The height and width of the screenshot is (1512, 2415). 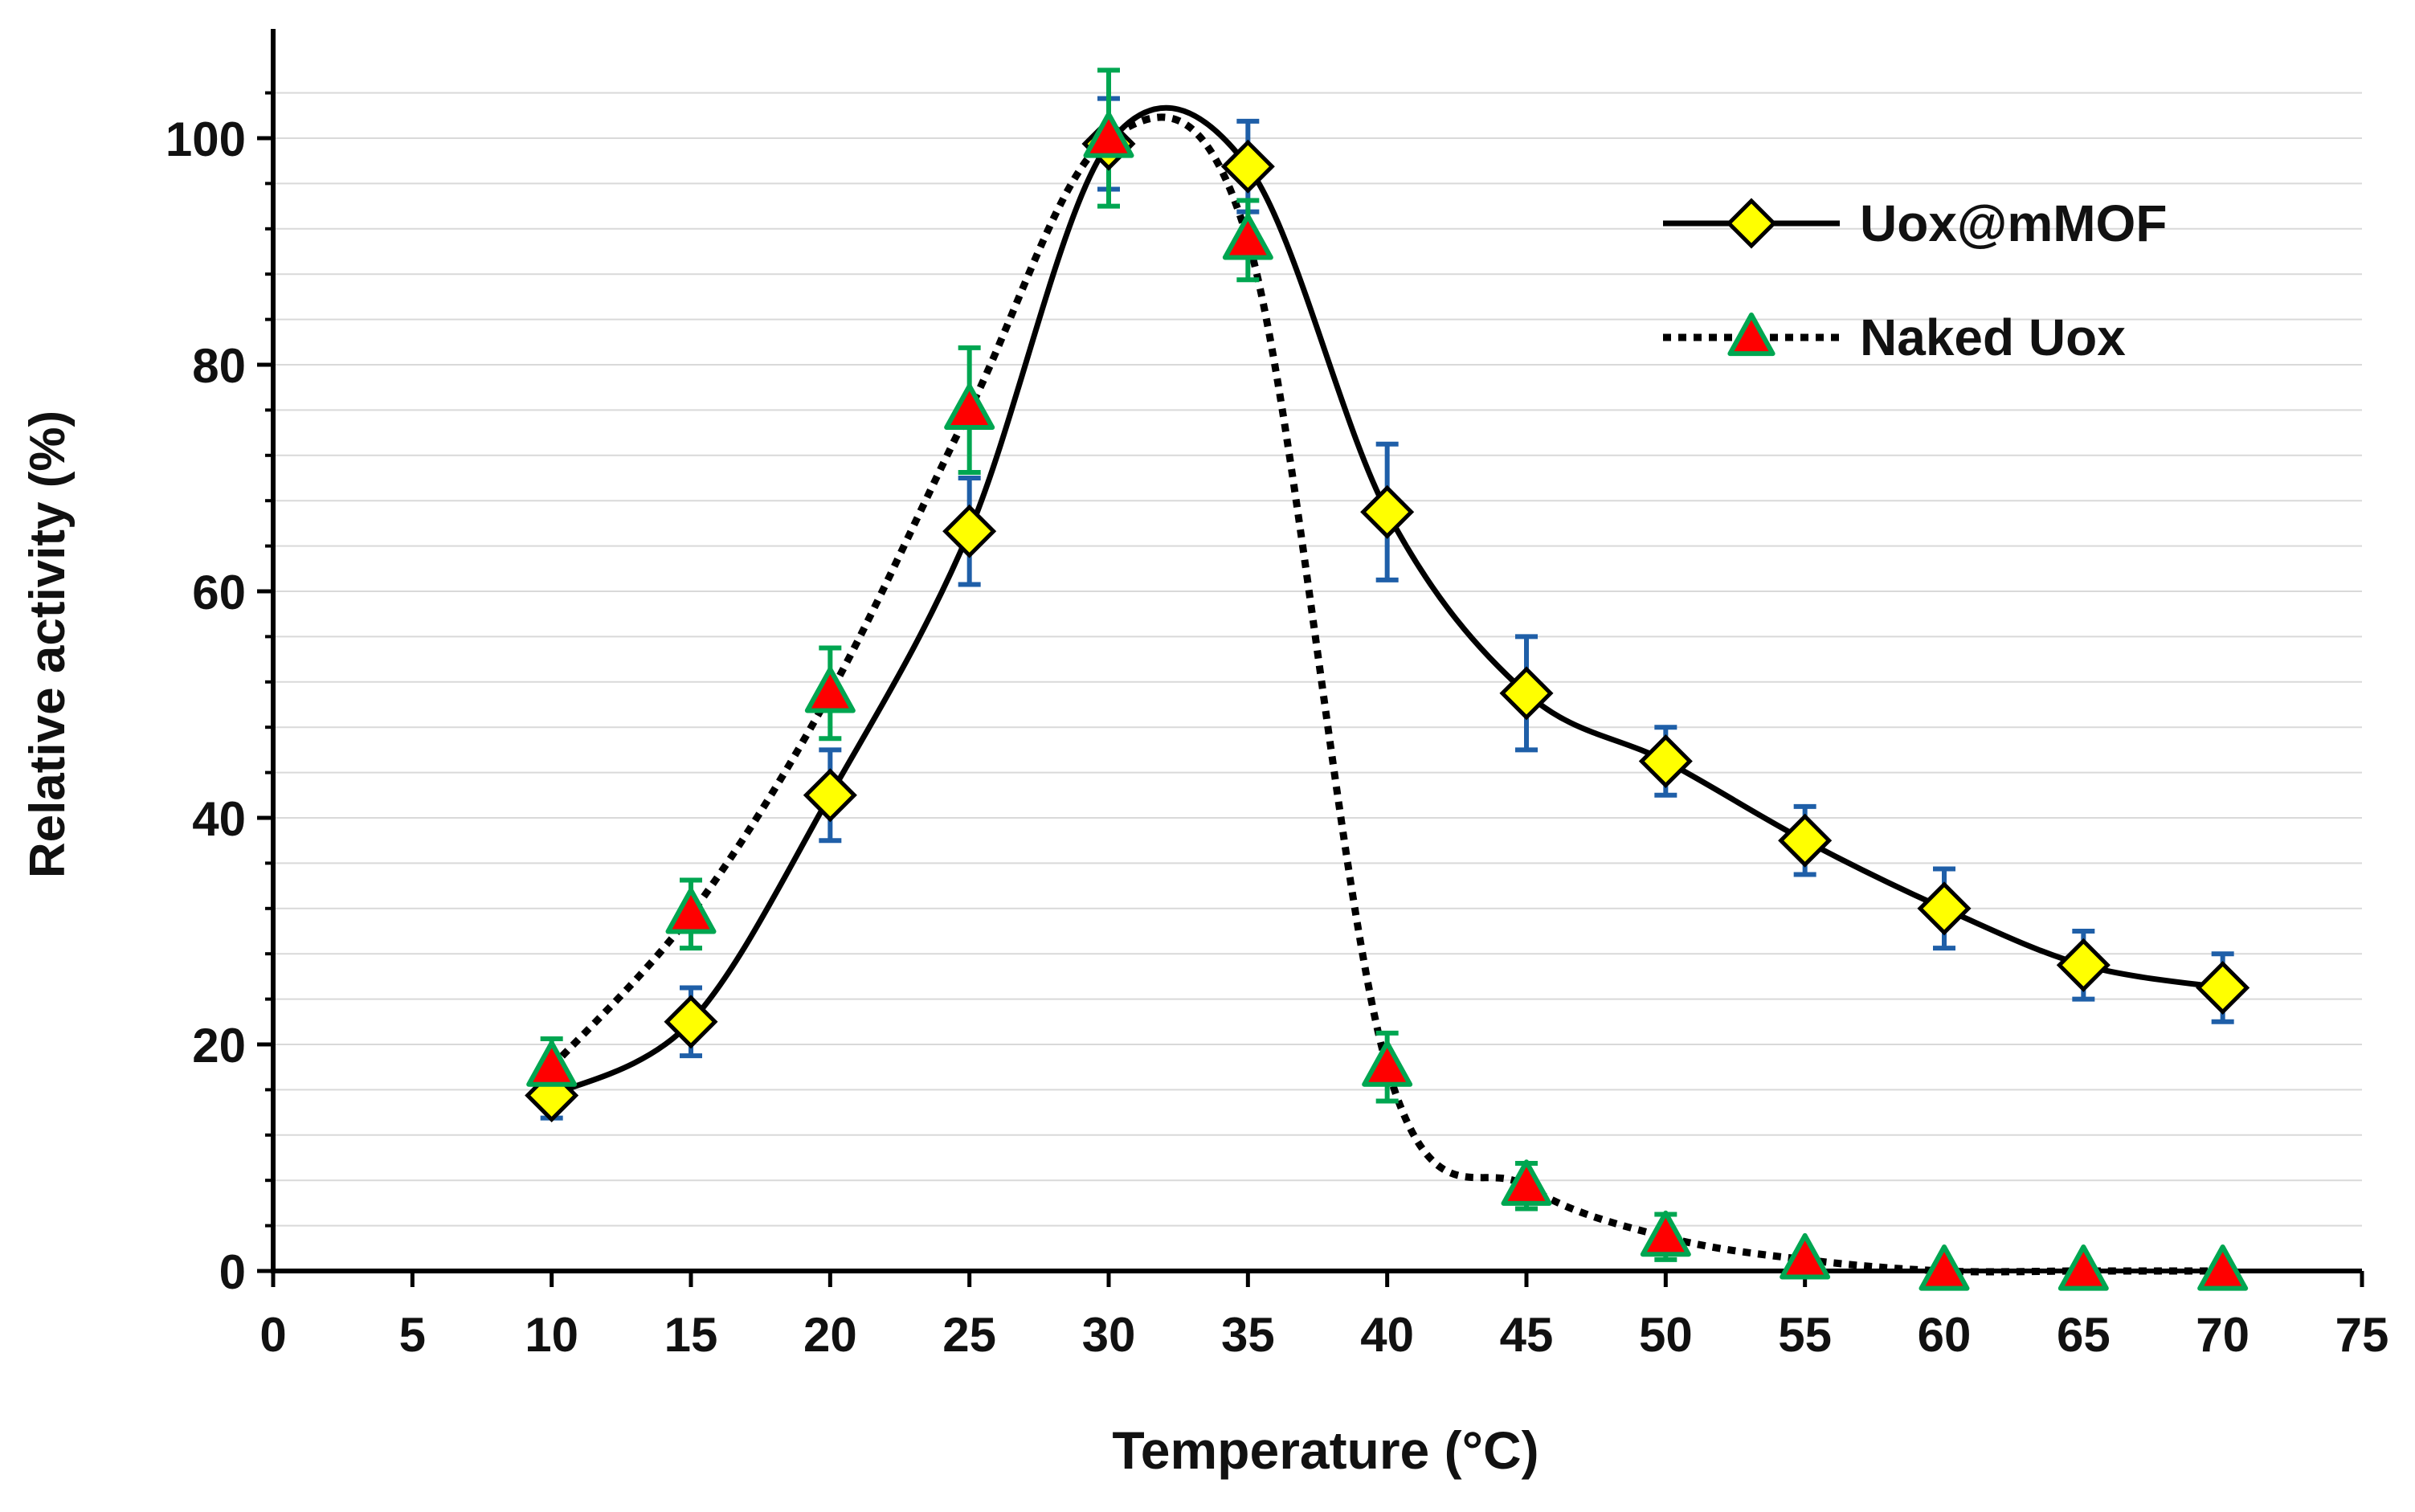 What do you see at coordinates (232, 1272) in the screenshot?
I see `y-tick-label: 0` at bounding box center [232, 1272].